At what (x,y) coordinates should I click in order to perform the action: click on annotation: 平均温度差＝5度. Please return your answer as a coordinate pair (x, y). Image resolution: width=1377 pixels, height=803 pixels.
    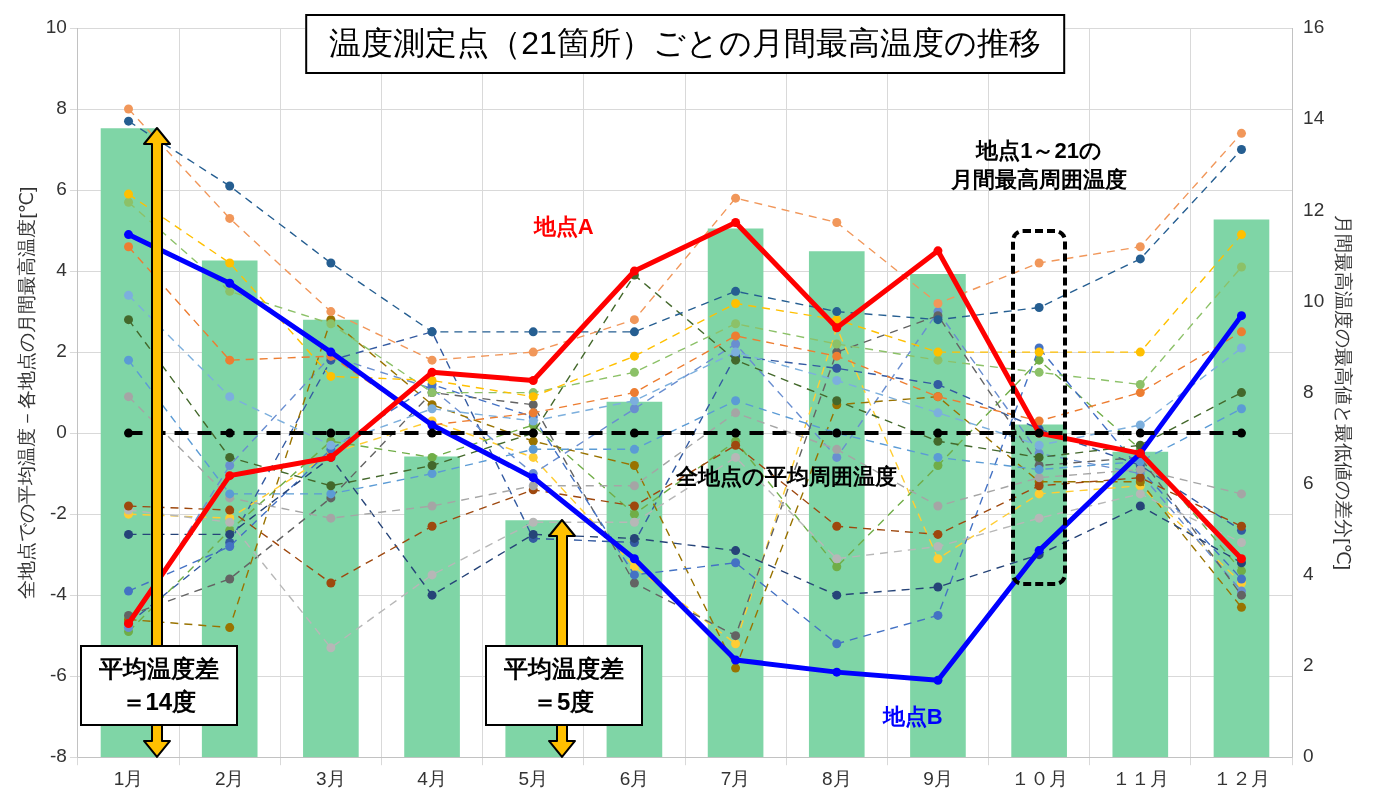
    Looking at the image, I should click on (563, 685).